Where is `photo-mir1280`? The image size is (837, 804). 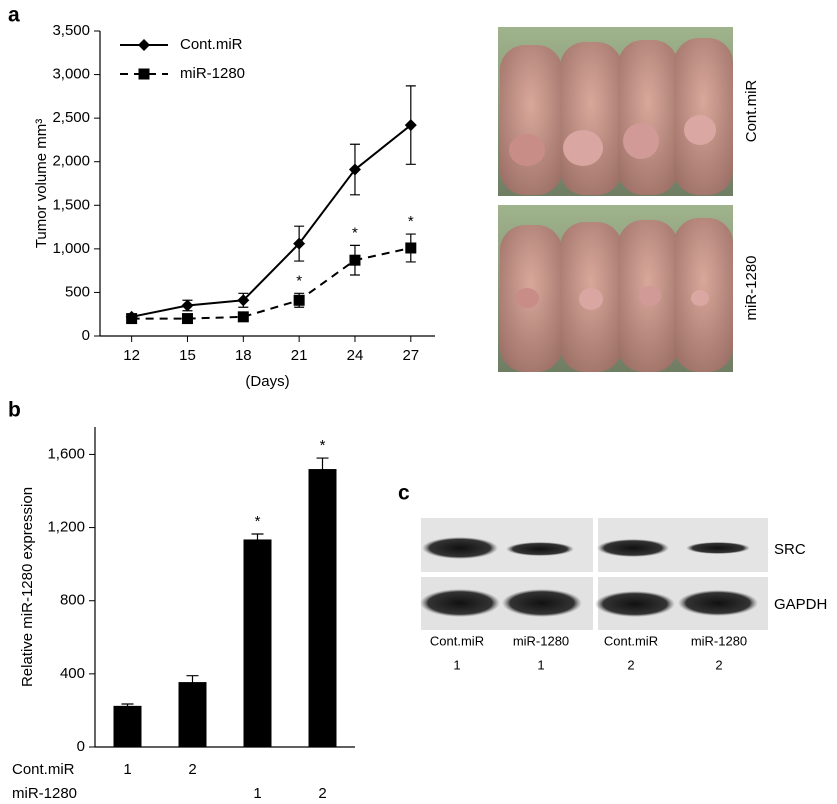 photo-mir1280 is located at coordinates (615, 288).